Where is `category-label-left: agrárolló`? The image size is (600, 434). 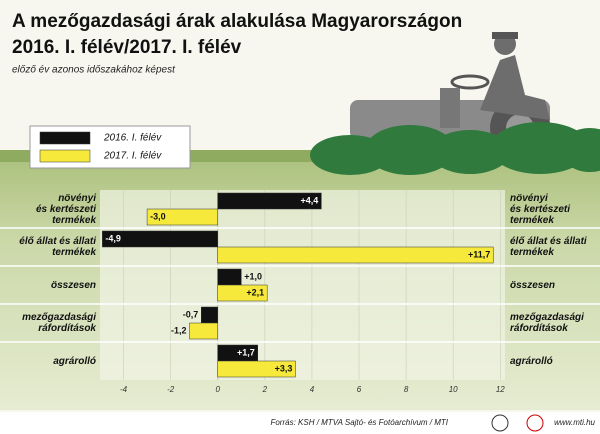
category-label-left: agrárolló is located at coordinates (74, 361).